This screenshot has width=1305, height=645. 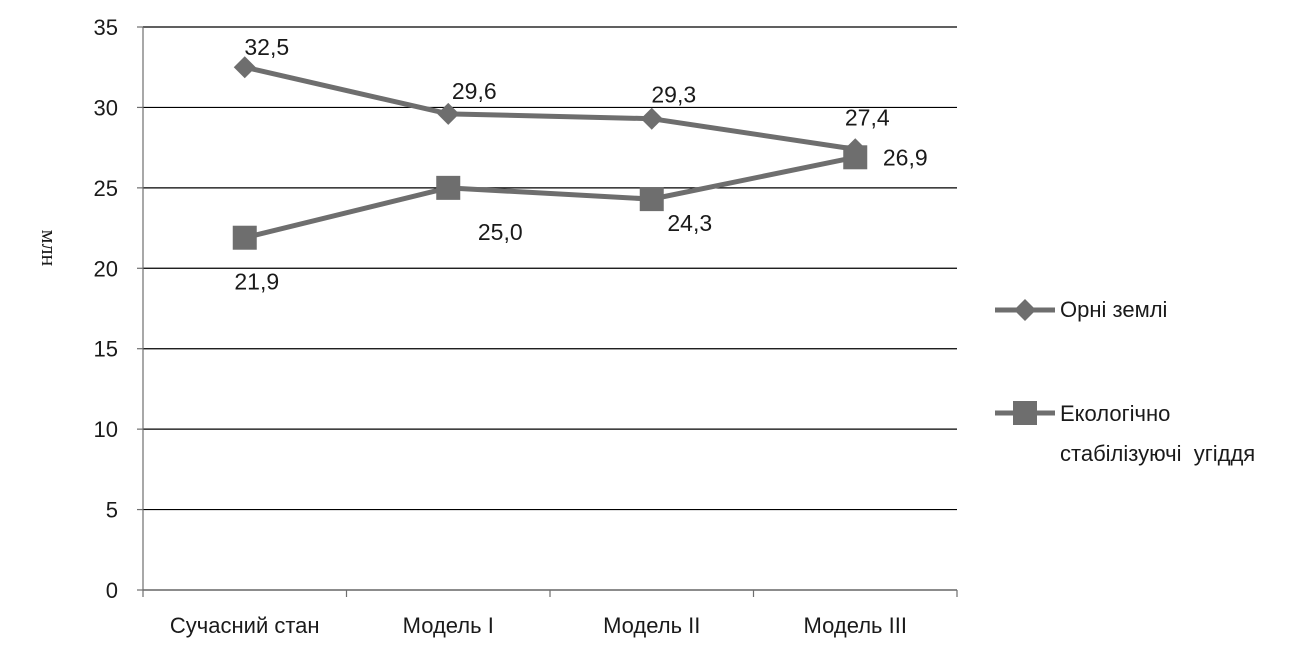 I want to click on y-tick-label: 15, so click(x=106, y=349).